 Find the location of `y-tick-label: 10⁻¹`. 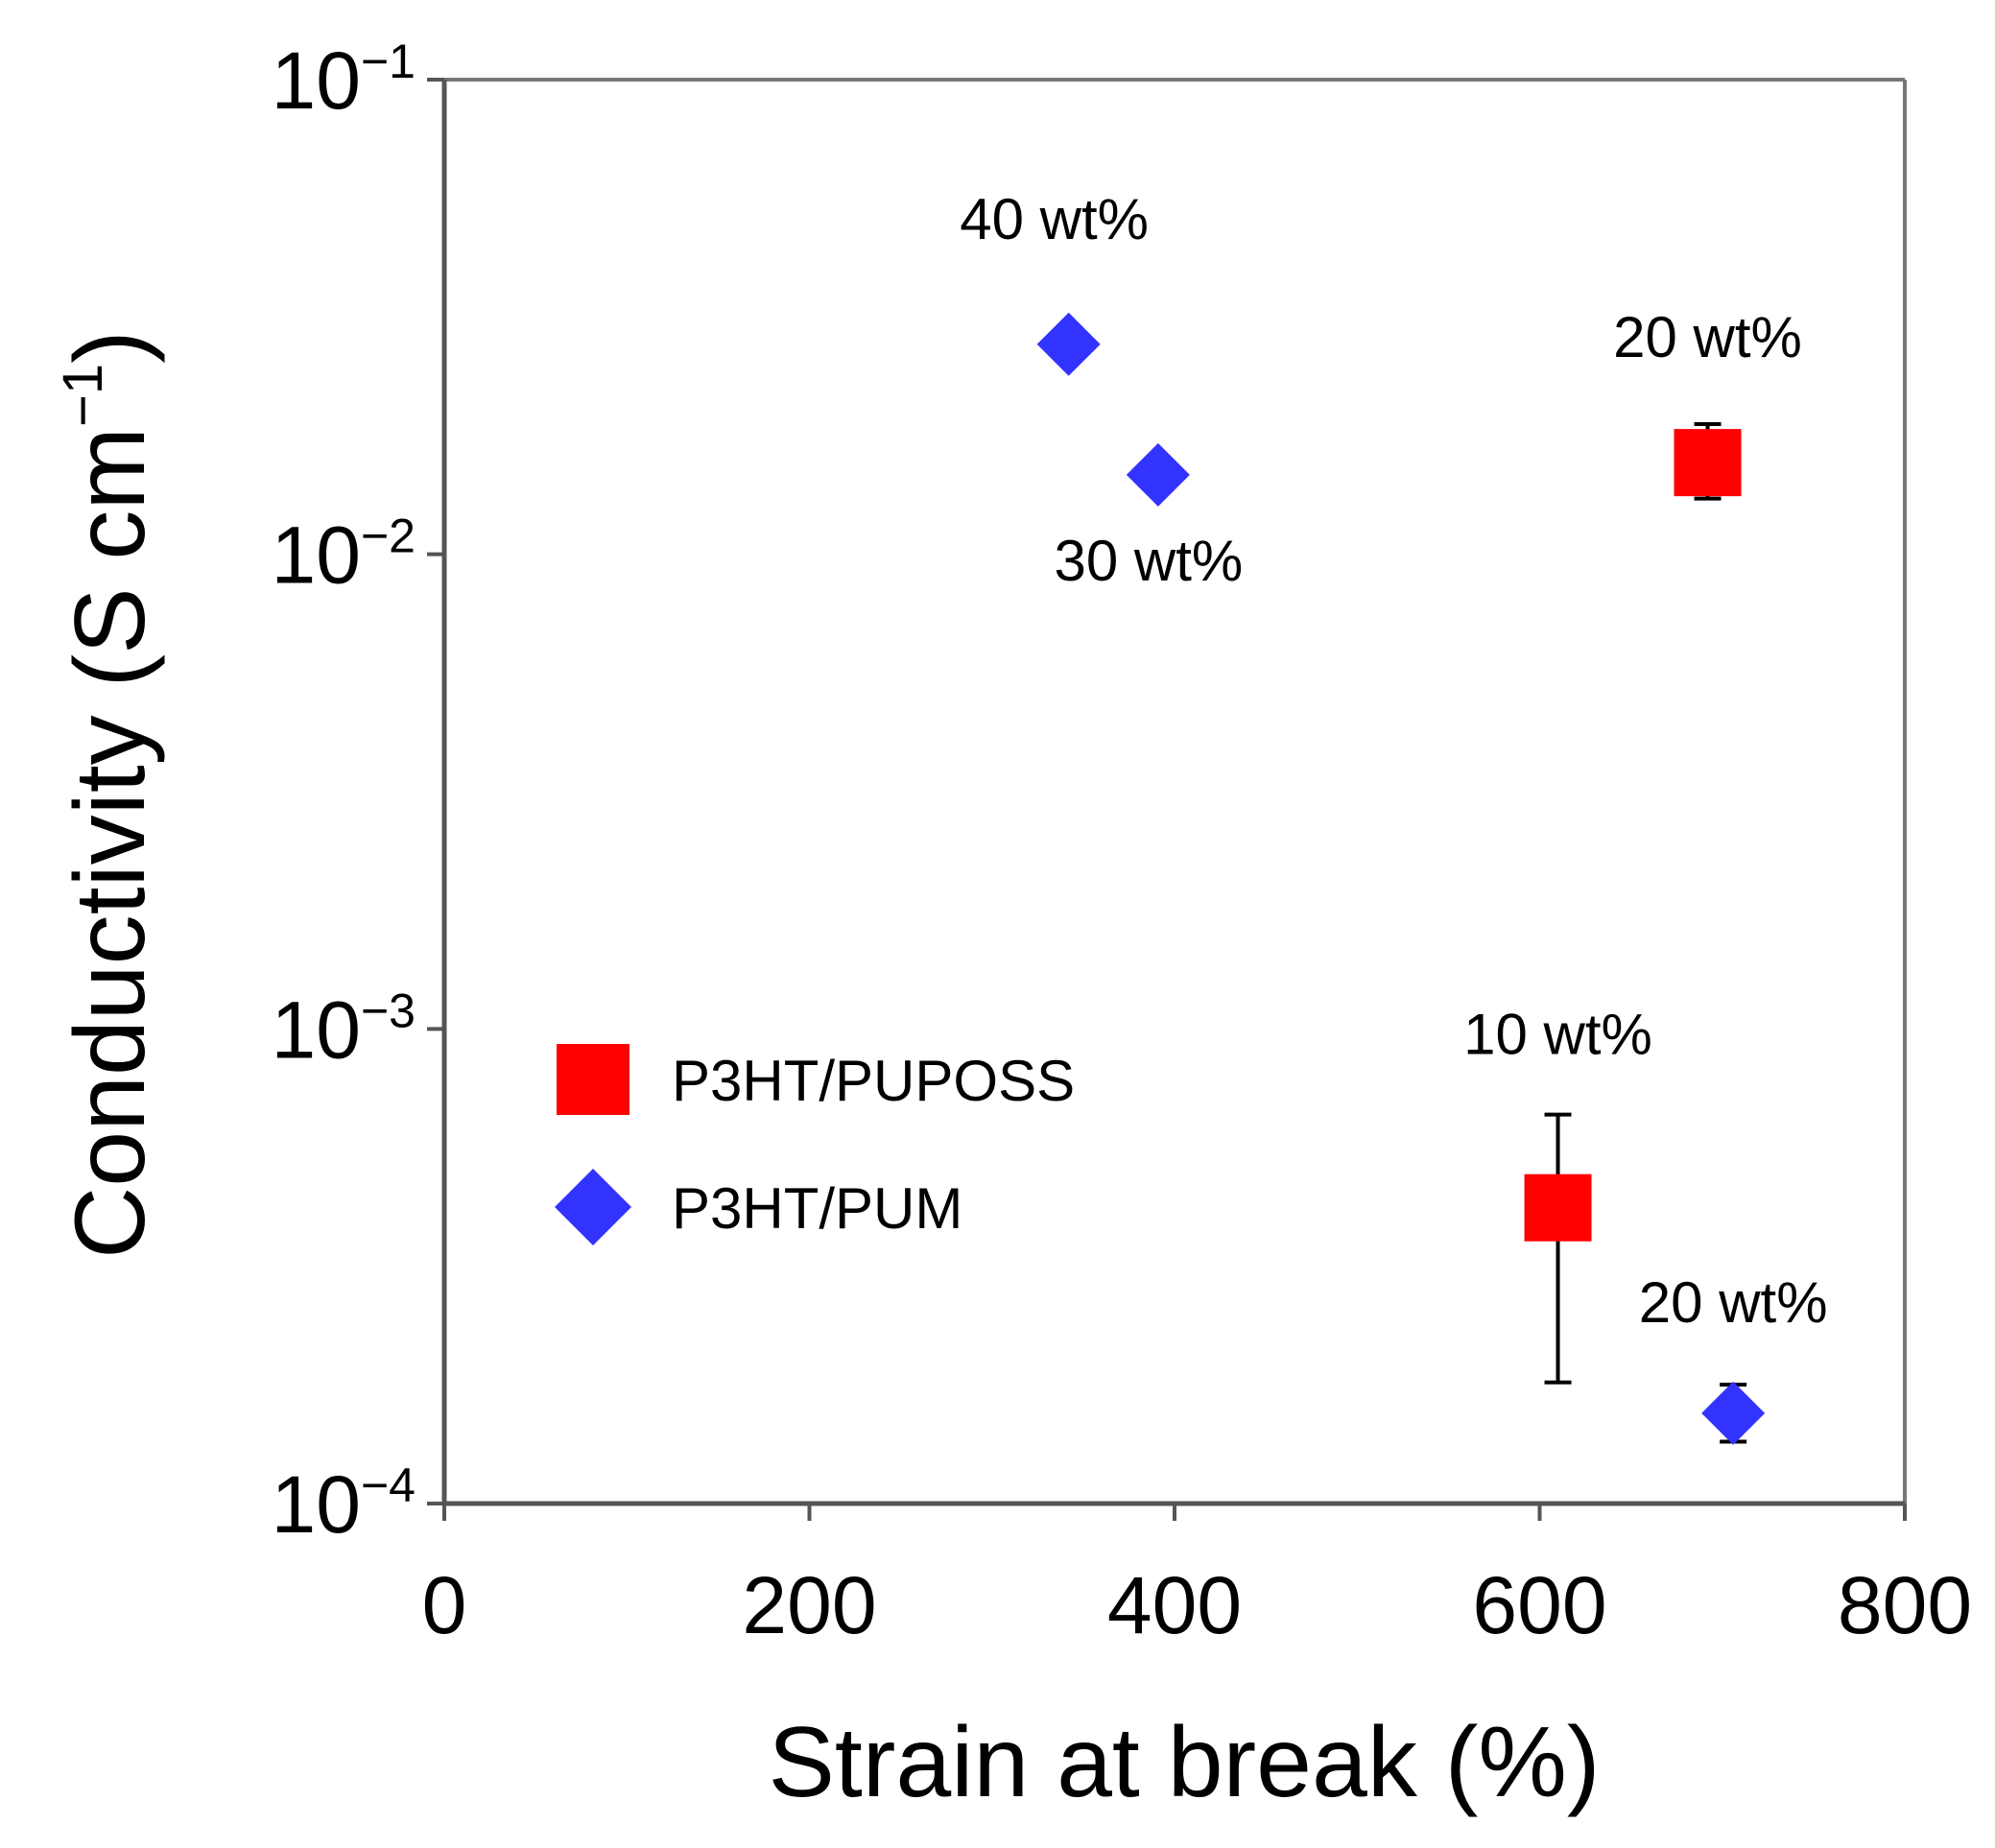

y-tick-label: 10⁻¹ is located at coordinates (344, 80).